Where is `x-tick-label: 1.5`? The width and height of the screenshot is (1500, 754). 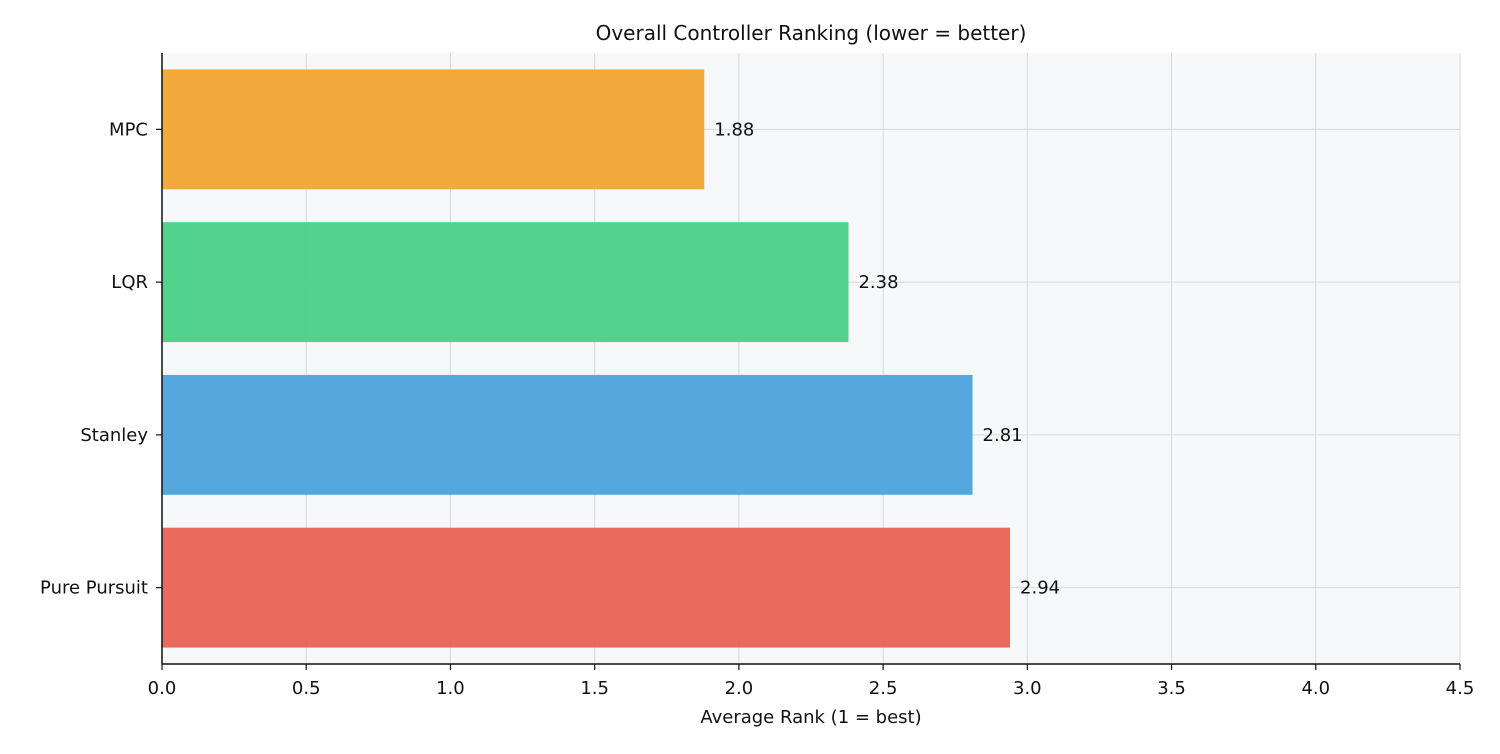 x-tick-label: 1.5 is located at coordinates (594, 688).